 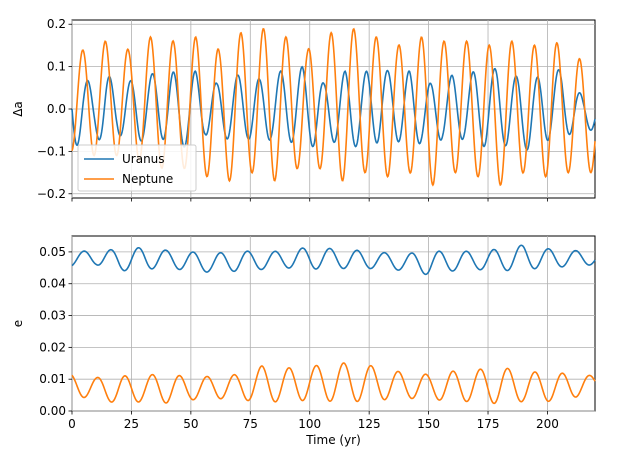 I want to click on y-tick-label: −0.2, so click(x=51, y=194).